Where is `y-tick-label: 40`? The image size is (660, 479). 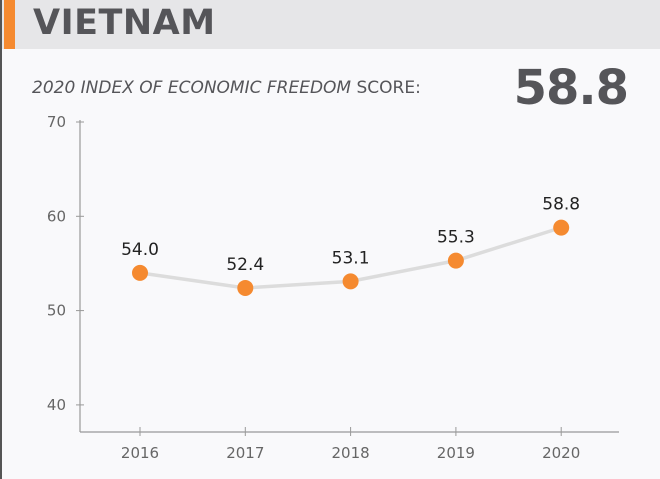
y-tick-label: 40 is located at coordinates (56, 405).